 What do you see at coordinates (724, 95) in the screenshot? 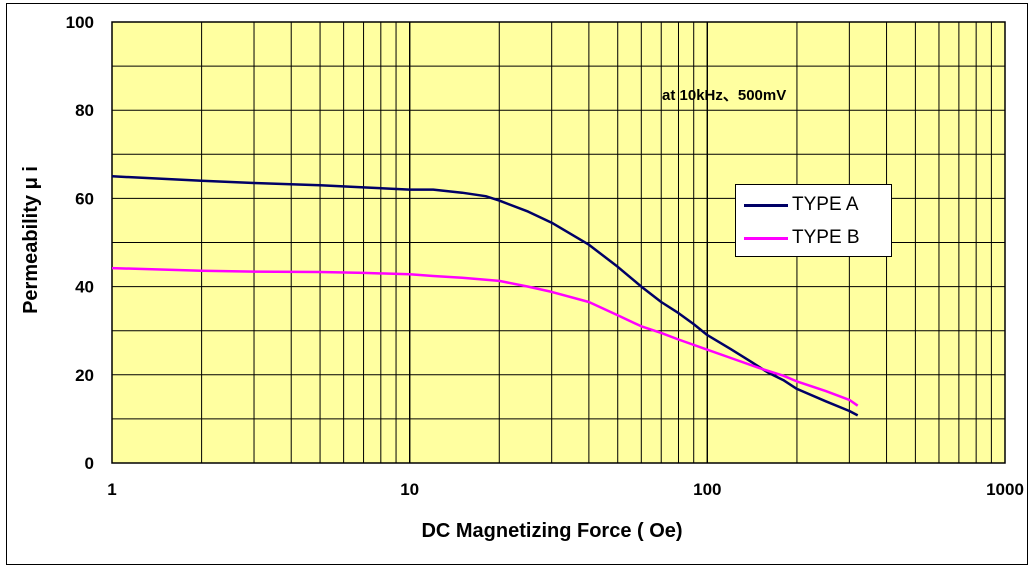
I see `chart-annotation: at 10kHz、500mV` at bounding box center [724, 95].